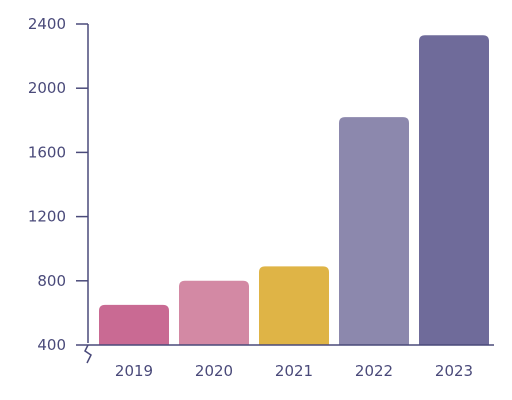 This screenshot has height=400, width=512. I want to click on bar-2022, so click(374, 231).